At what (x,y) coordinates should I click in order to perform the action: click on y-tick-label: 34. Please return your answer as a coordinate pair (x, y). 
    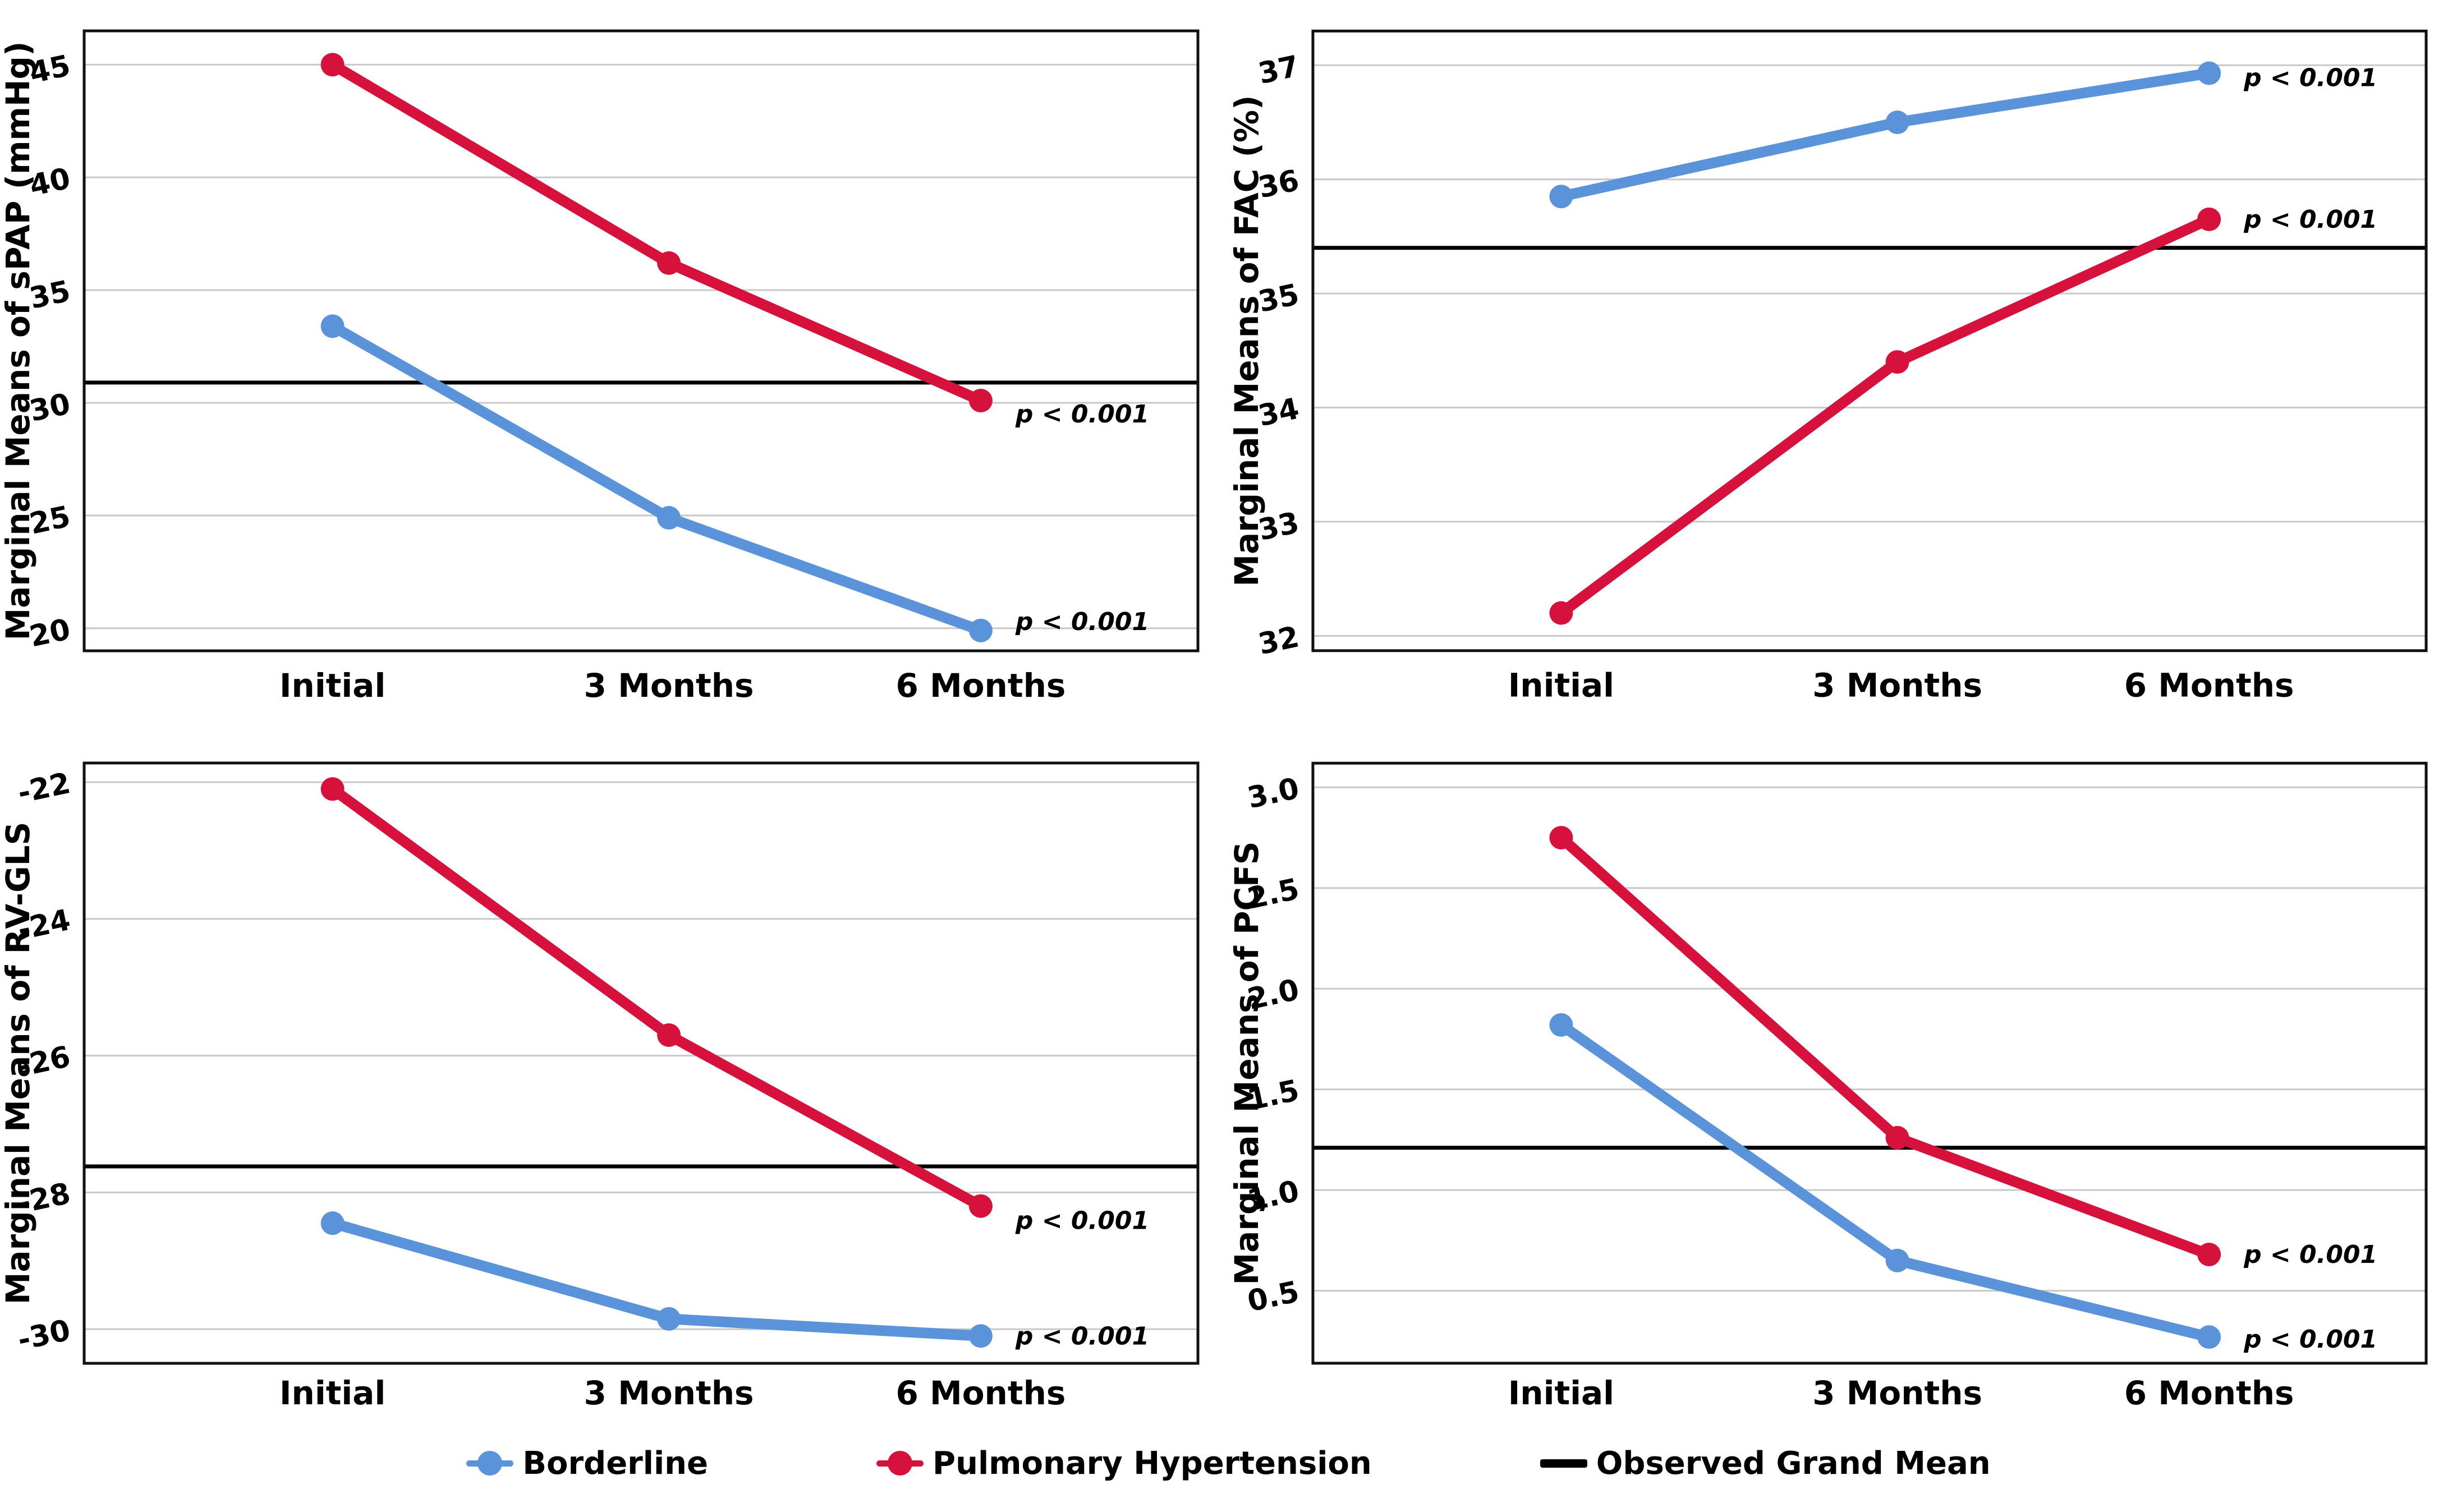
    Looking at the image, I should click on (1279, 413).